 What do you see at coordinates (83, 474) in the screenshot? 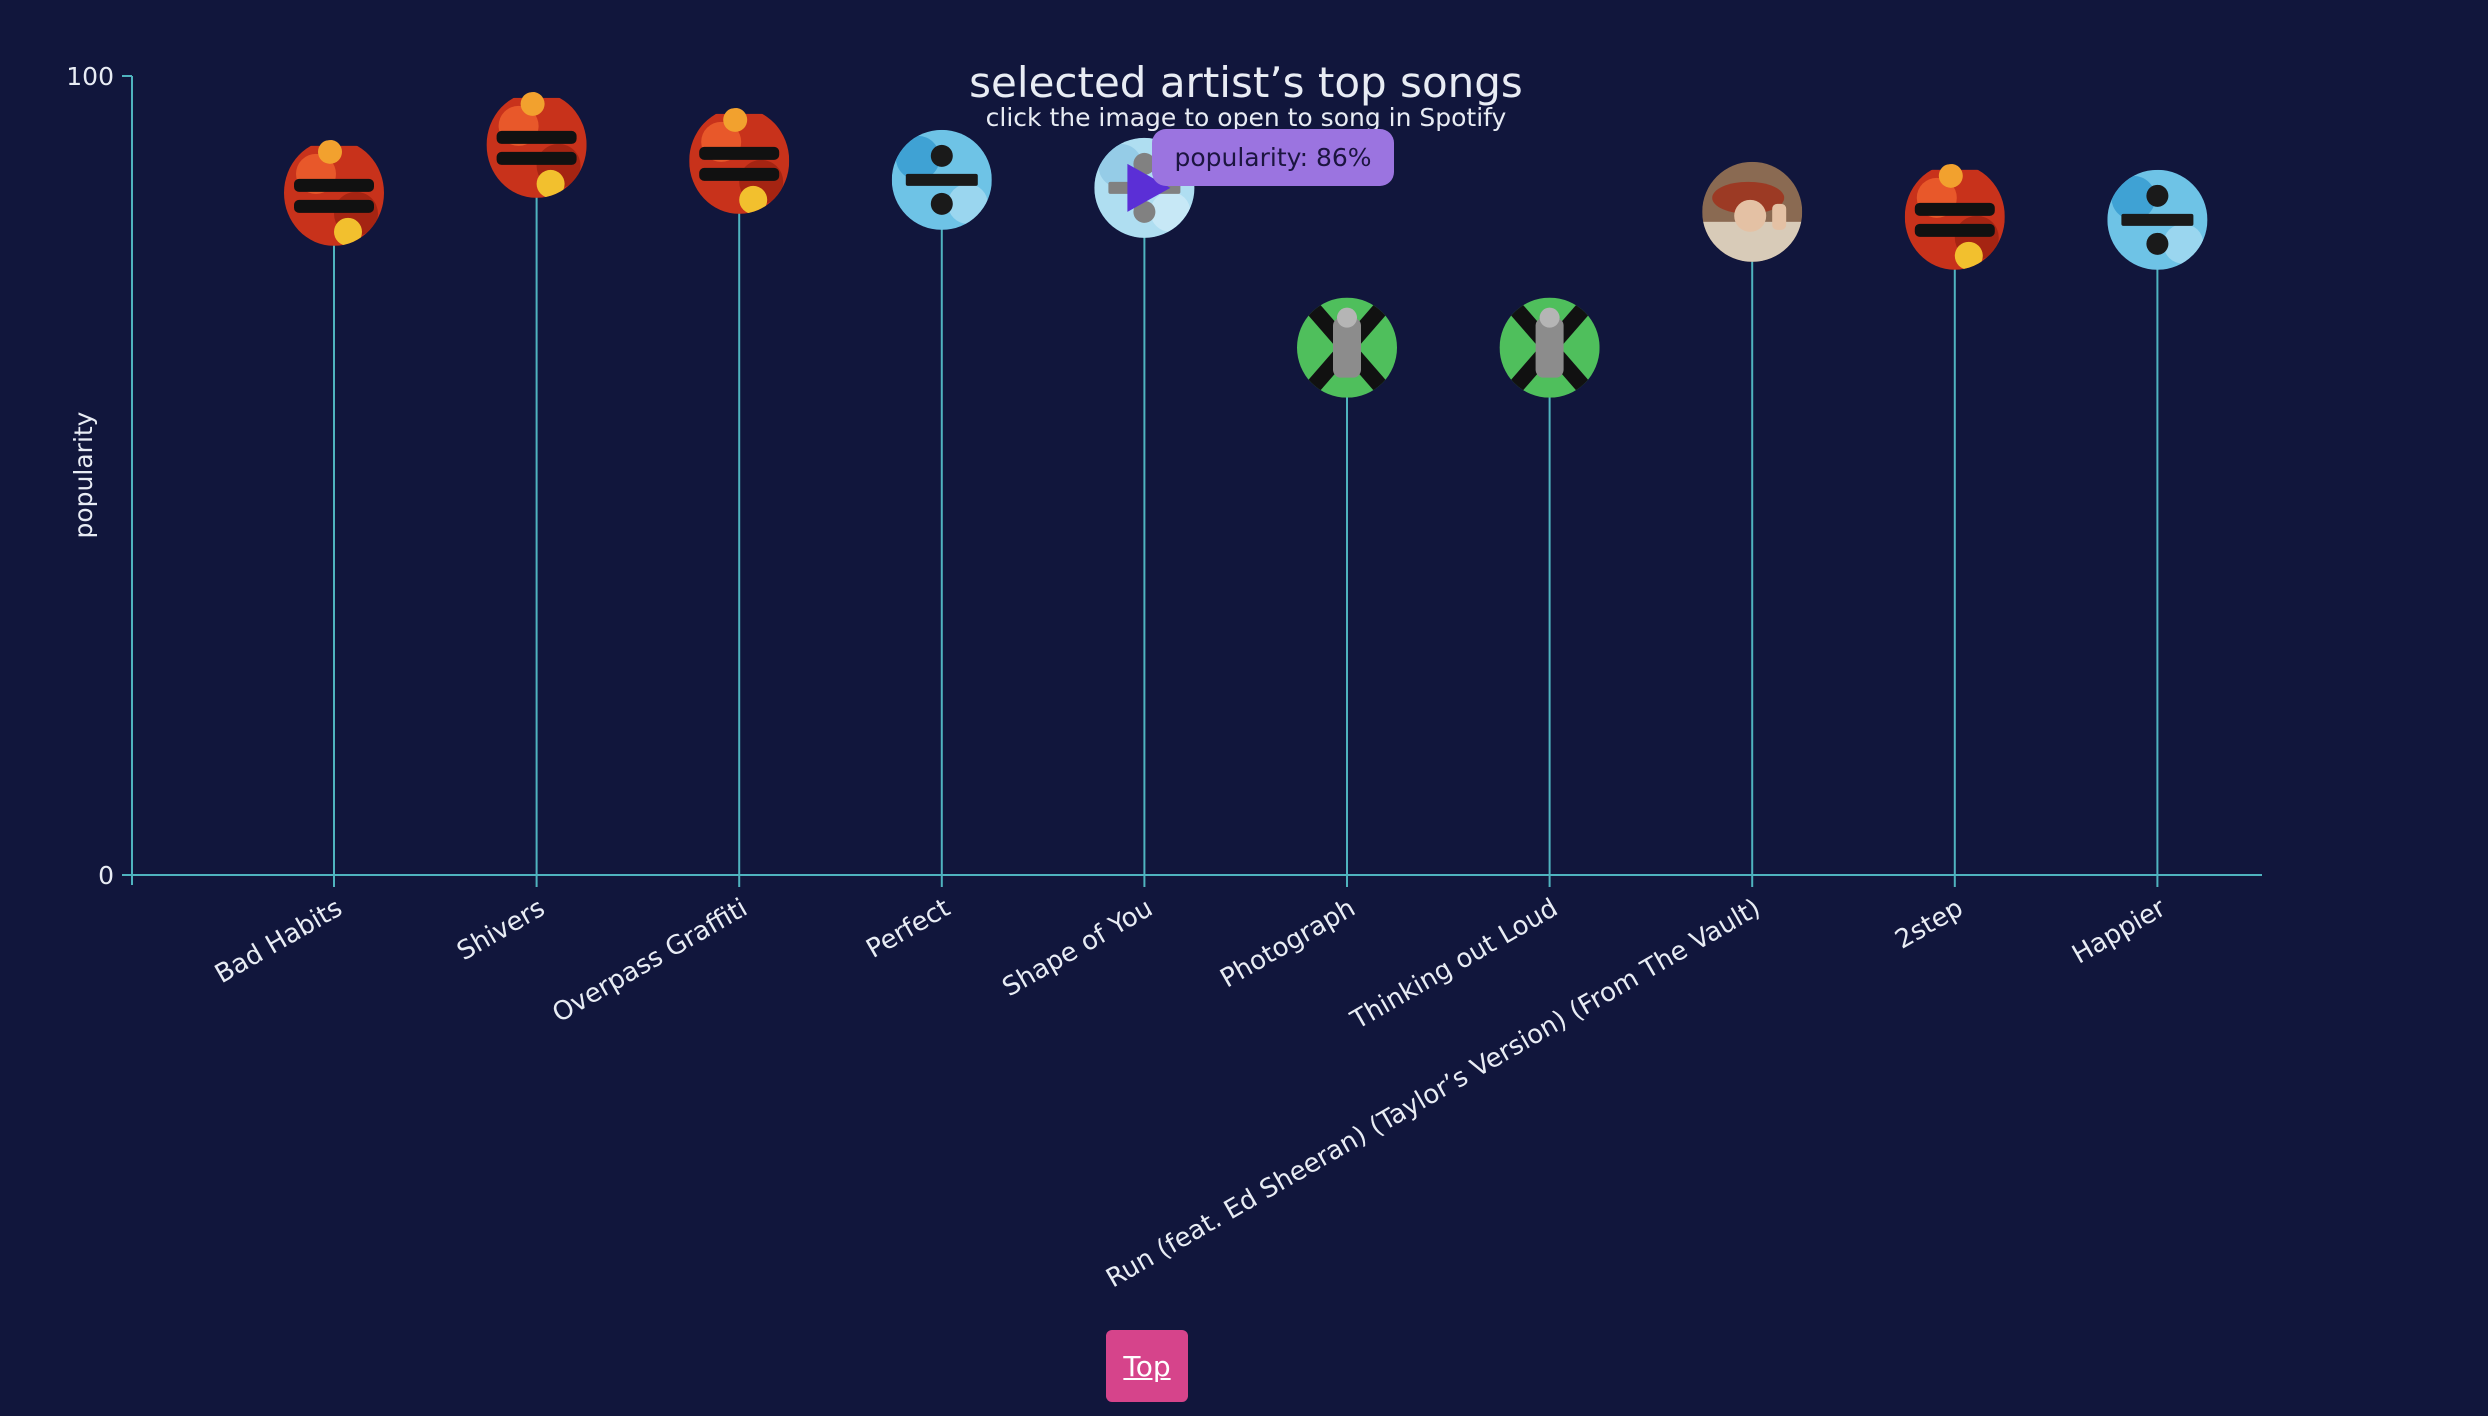
I see `y-axis-label: popularity` at bounding box center [83, 474].